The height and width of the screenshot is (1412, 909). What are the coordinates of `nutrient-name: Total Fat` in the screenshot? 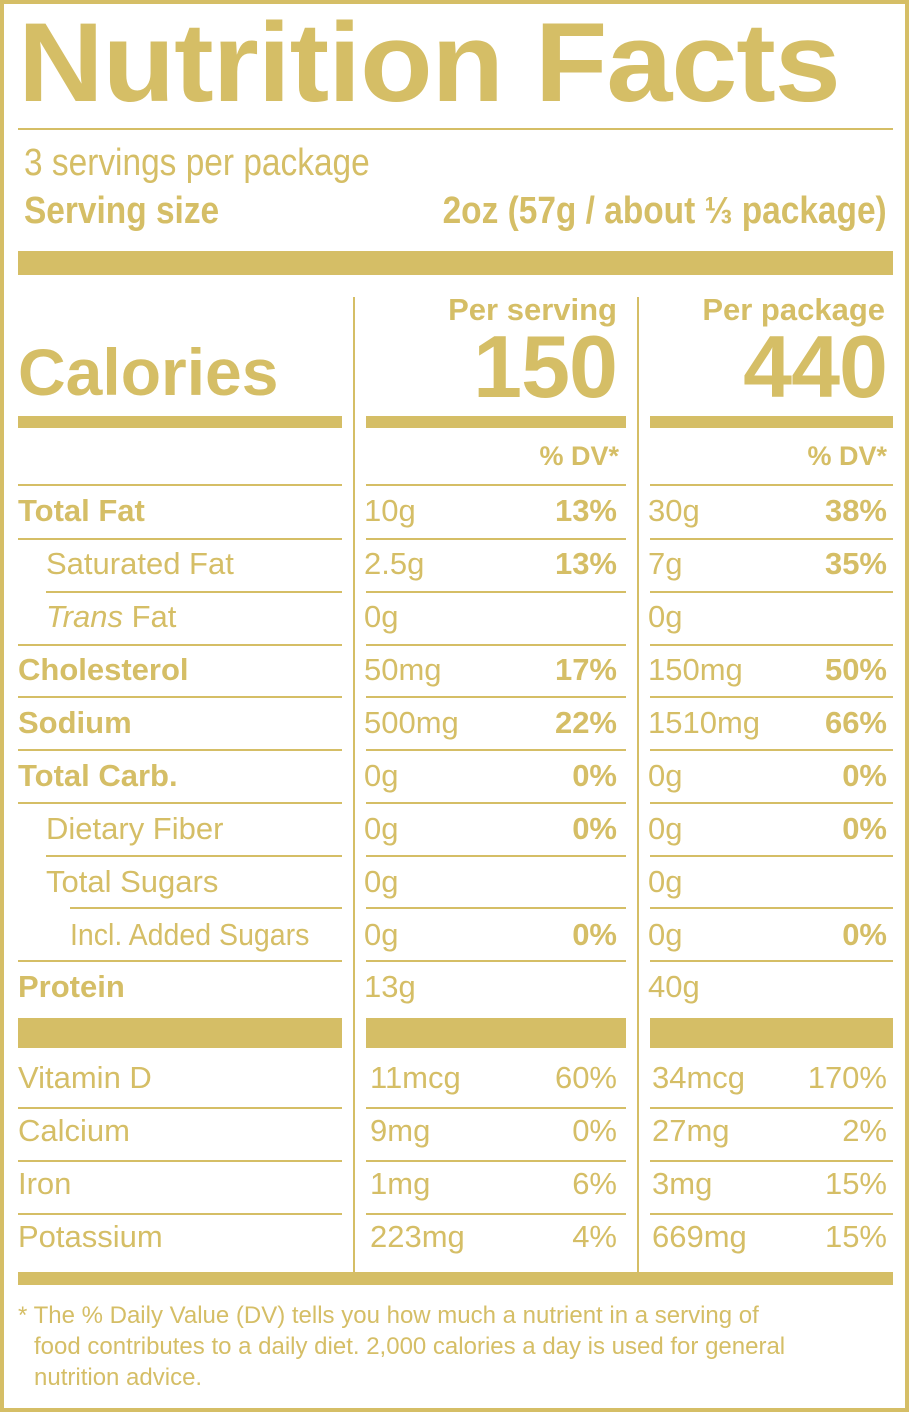 It's located at (81, 510).